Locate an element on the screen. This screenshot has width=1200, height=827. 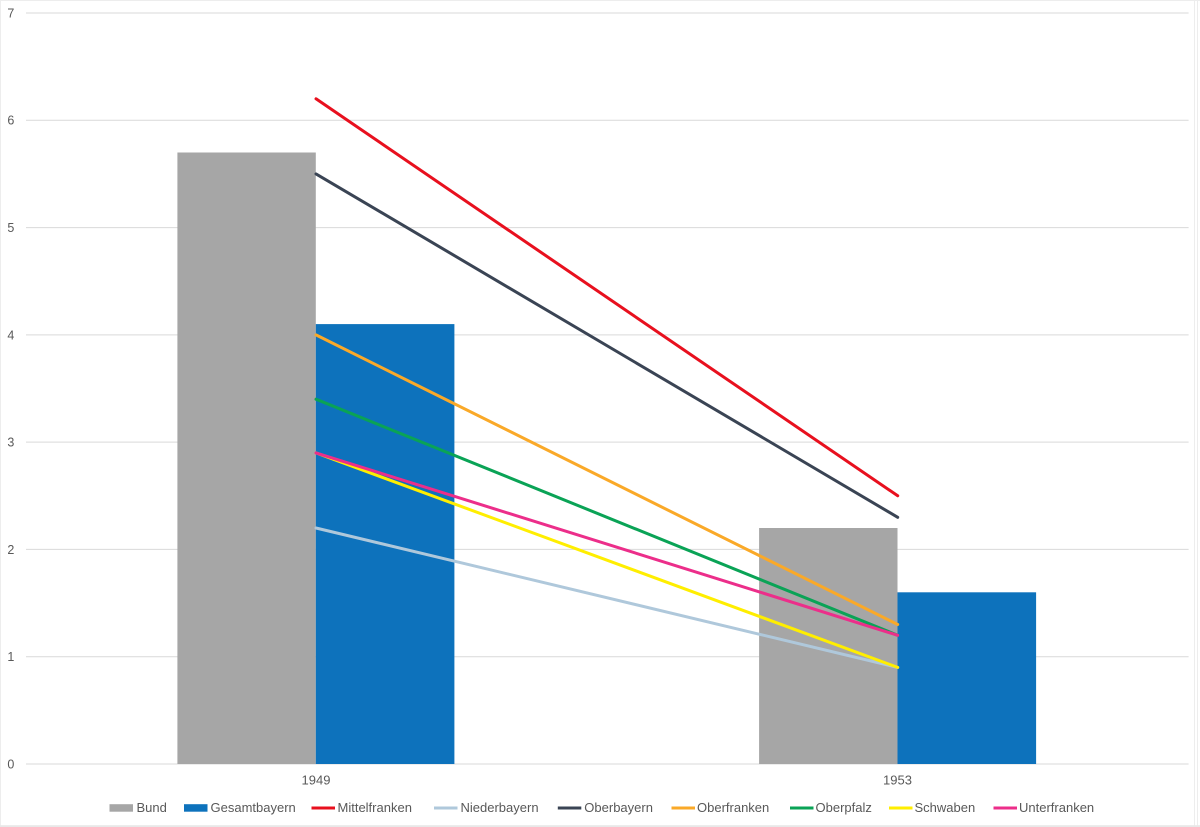
svg-text: Gesamtbayern is located at coordinates (253, 807).